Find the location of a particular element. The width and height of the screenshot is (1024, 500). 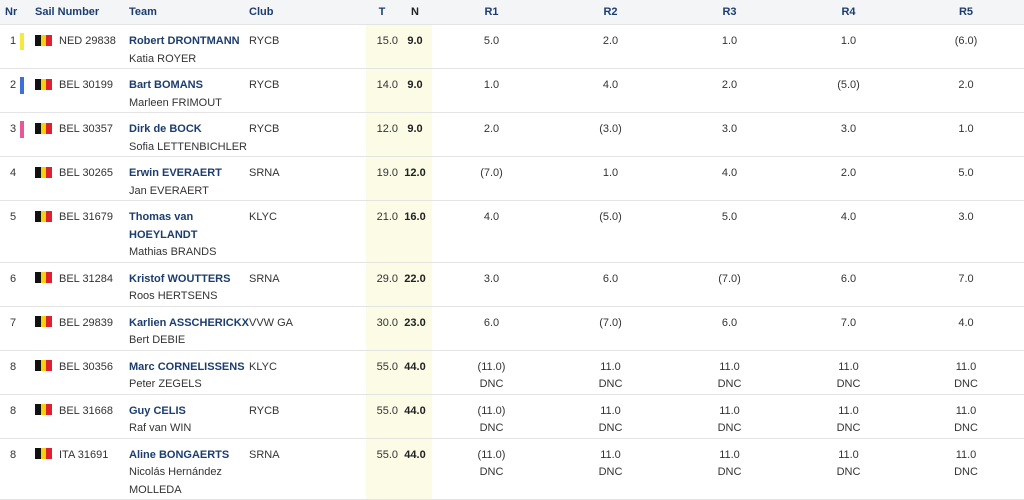

helm-name: Erwin EVERAERT is located at coordinates (175, 173).